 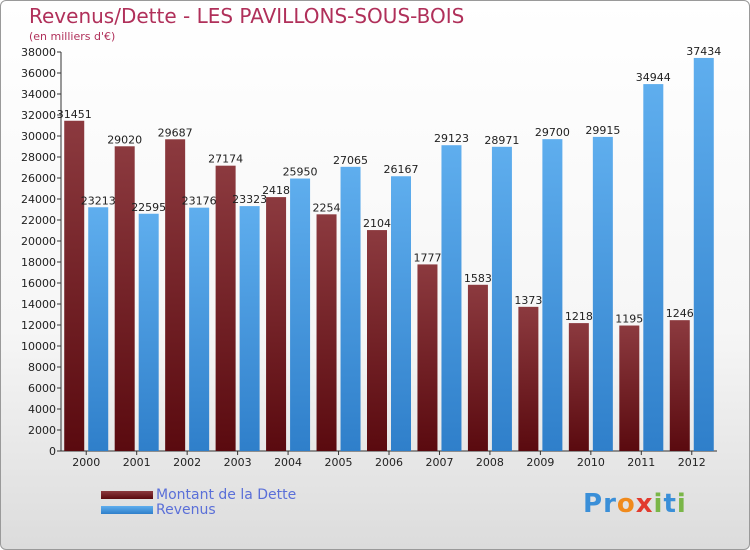 I want to click on legend-label-debt: Montant de la Dette, so click(x=226, y=494).